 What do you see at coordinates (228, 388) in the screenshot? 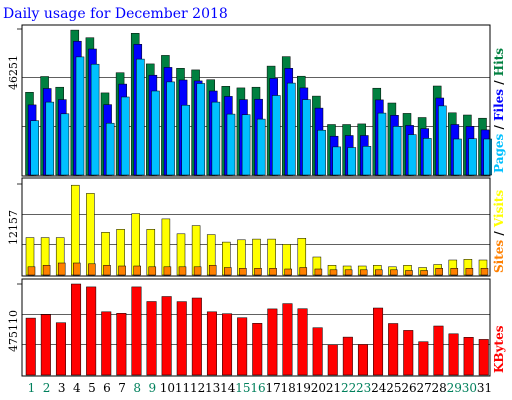
I see `day-label: 14` at bounding box center [228, 388].